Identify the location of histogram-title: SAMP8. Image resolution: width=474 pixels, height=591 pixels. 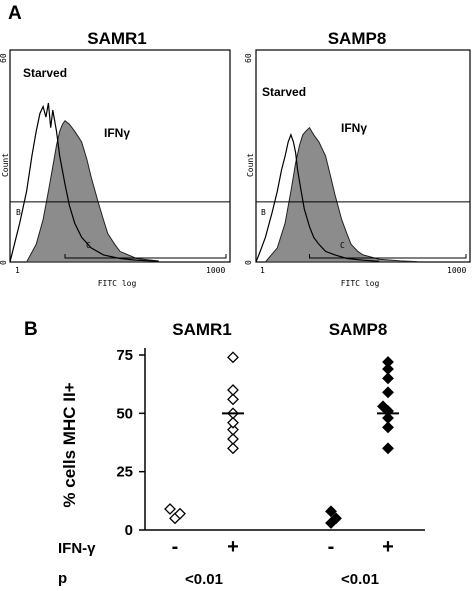
(357, 38).